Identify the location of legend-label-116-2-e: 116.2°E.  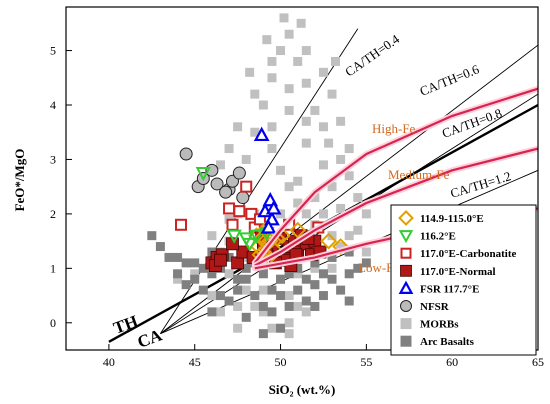
(438, 237).